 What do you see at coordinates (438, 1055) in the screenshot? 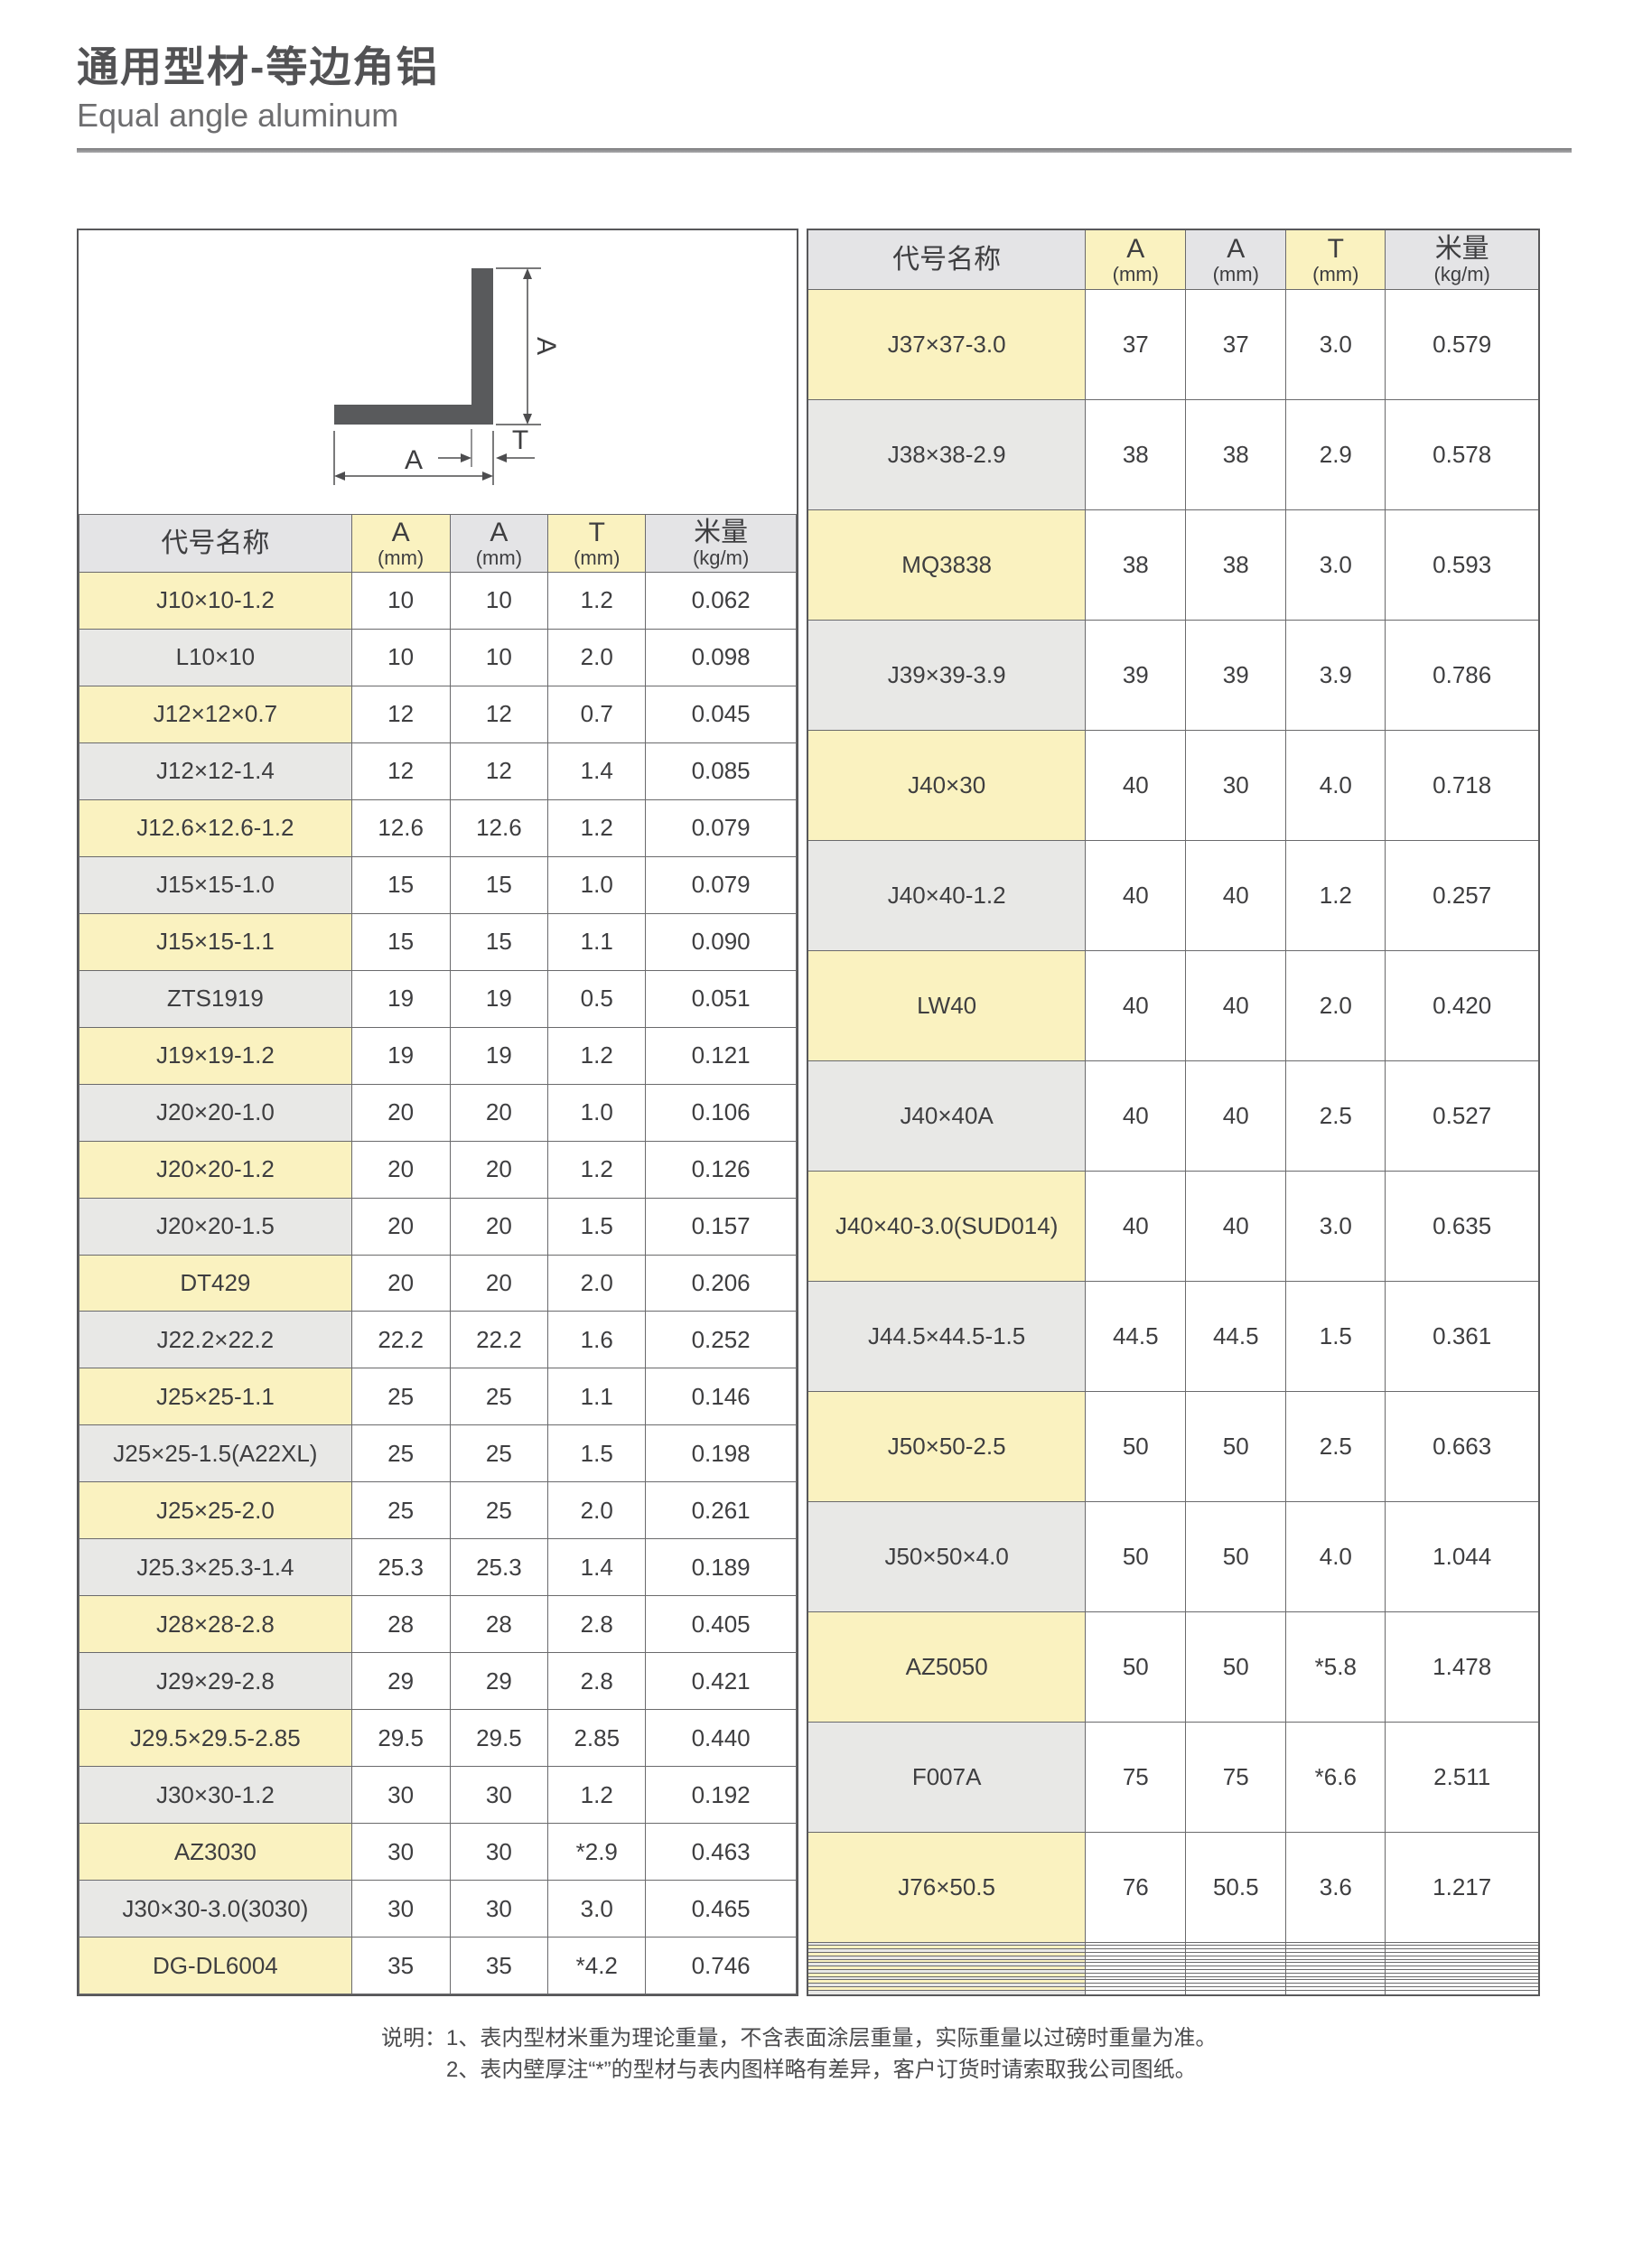
I see `table-row: J19×19-1.2 19 19 1.2 0.121` at bounding box center [438, 1055].